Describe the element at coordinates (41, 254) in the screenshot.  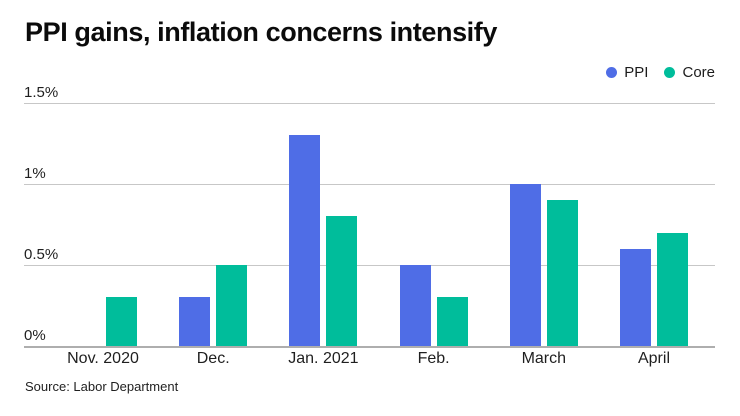
I see `y-axis-tick-label: 0.5%` at that location.